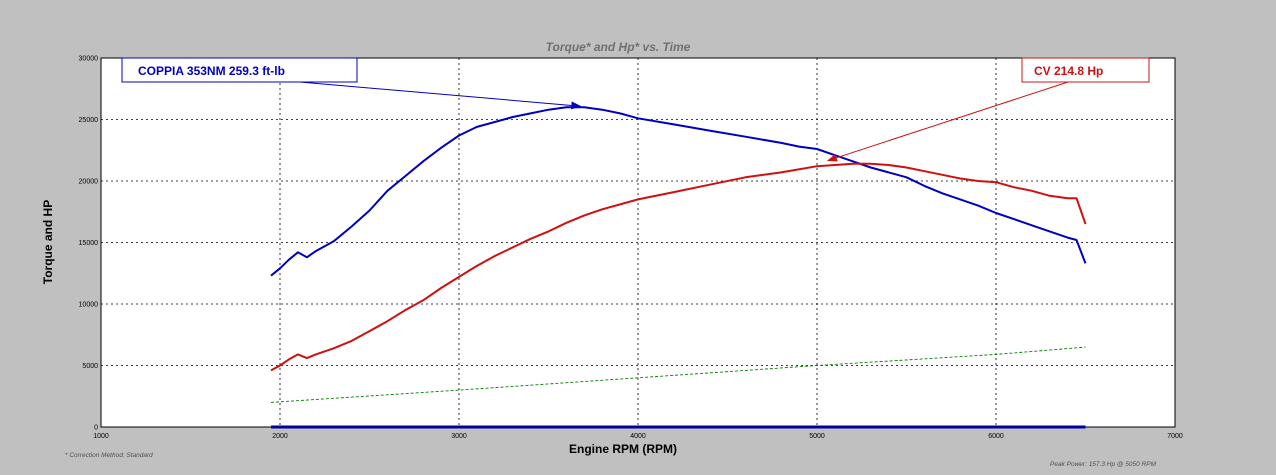  What do you see at coordinates (459, 436) in the screenshot?
I see `x-tick-label: 3000` at bounding box center [459, 436].